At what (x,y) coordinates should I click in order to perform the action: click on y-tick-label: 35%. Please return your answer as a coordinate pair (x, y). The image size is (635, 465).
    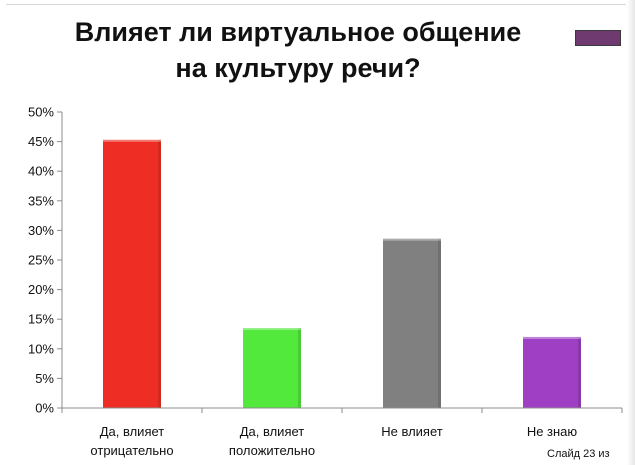
    Looking at the image, I should click on (41, 200).